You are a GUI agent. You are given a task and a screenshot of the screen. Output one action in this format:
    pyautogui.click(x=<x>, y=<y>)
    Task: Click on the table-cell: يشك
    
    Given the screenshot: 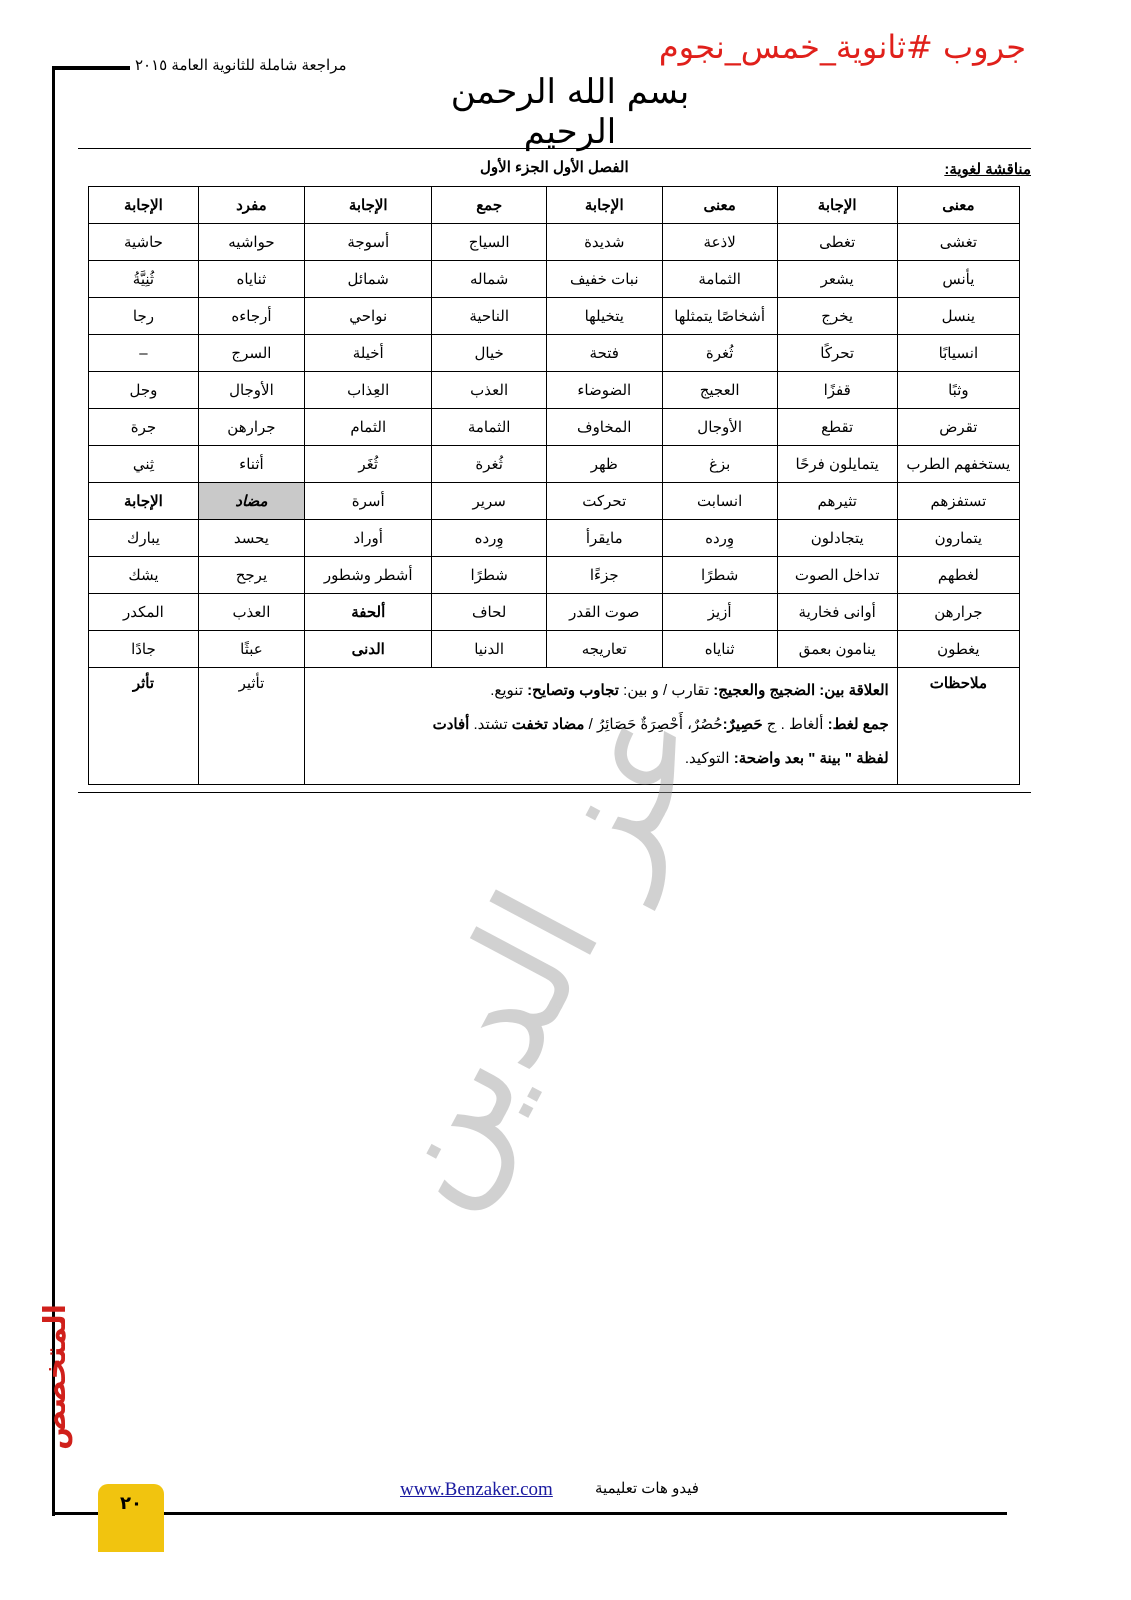 What is the action you would take?
    pyautogui.click(x=143, y=575)
    